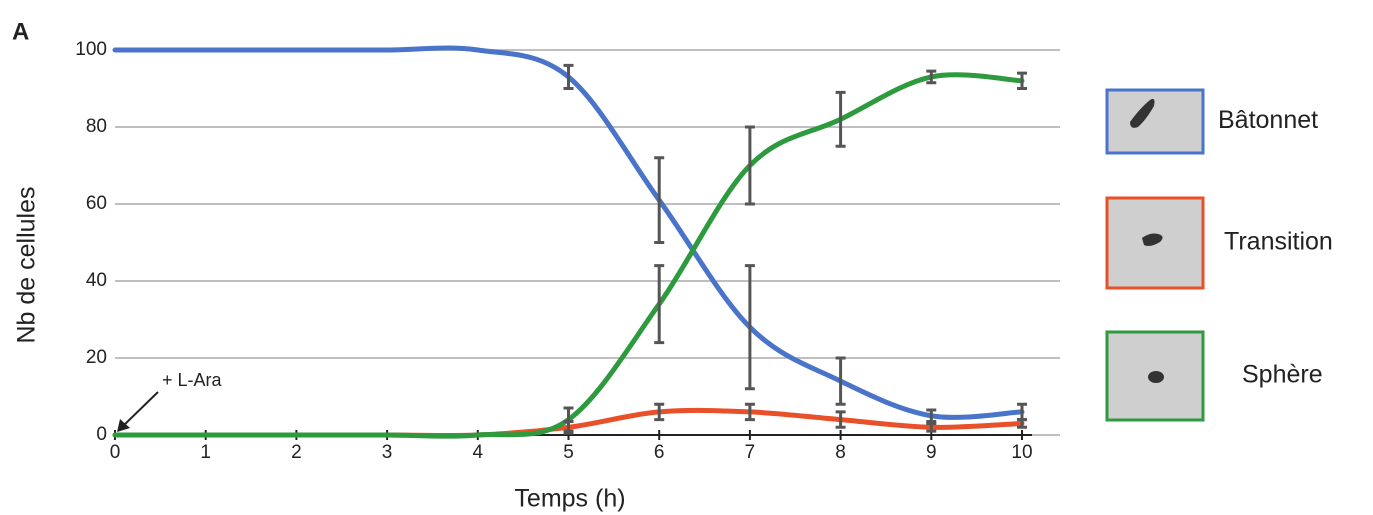 This screenshot has height=515, width=1373. Describe the element at coordinates (387, 452) in the screenshot. I see `x-tick-label: 3` at that location.